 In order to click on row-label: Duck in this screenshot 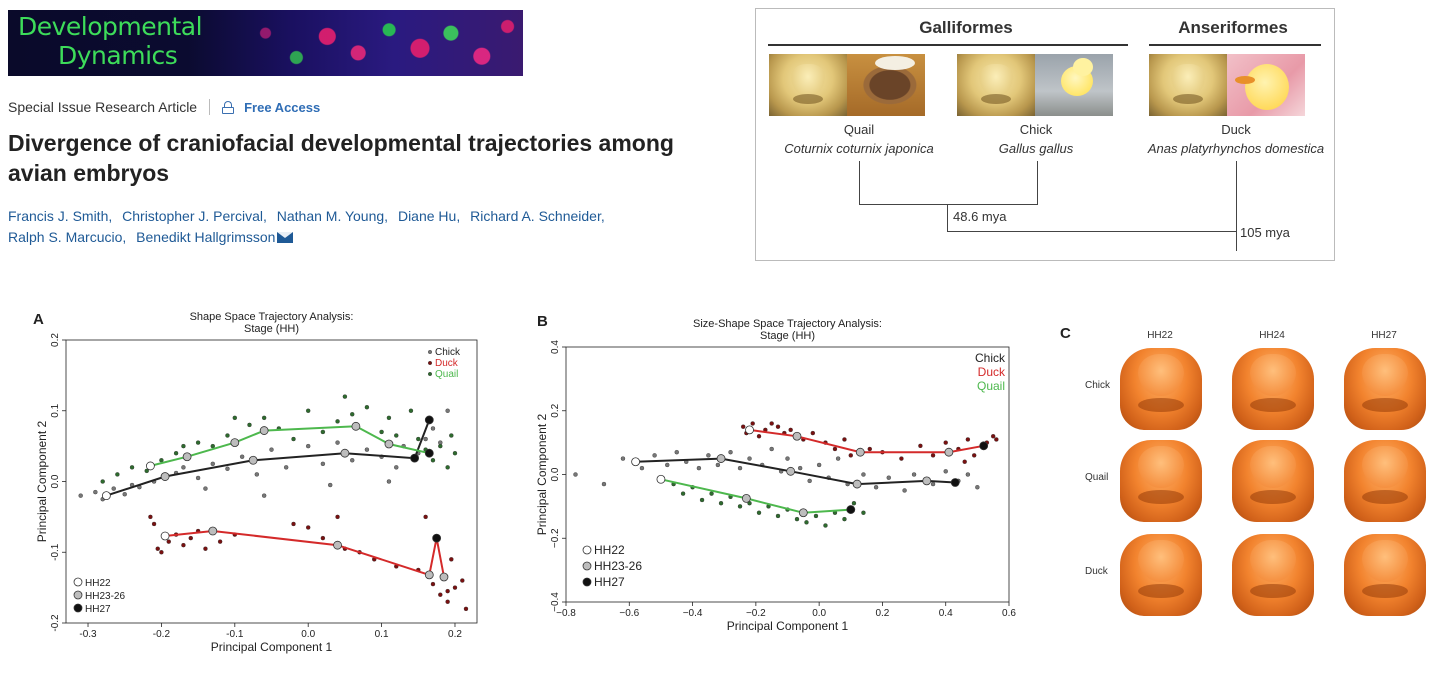, I will do `click(1096, 571)`.